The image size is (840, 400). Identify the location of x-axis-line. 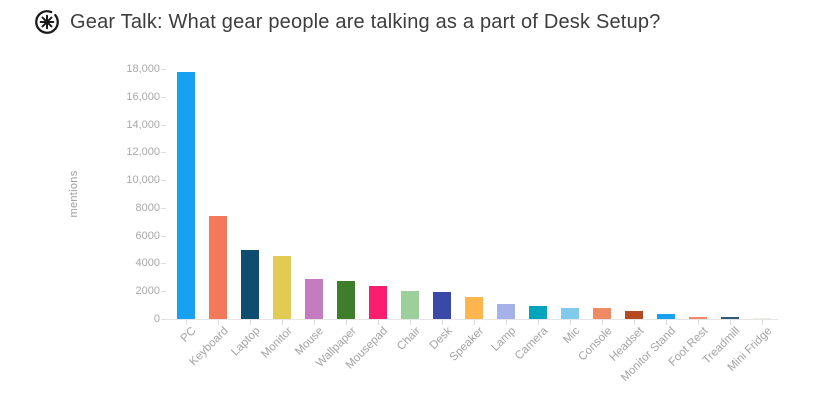
(472, 319).